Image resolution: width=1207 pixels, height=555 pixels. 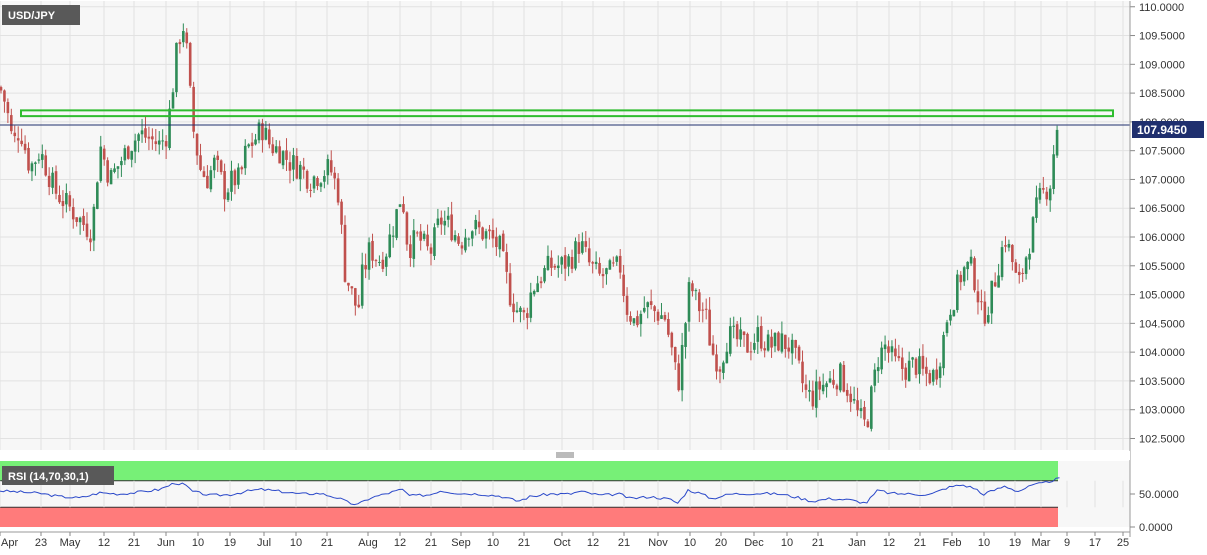 What do you see at coordinates (1162, 37) in the screenshot?
I see `price-tick-label: 109.5000` at bounding box center [1162, 37].